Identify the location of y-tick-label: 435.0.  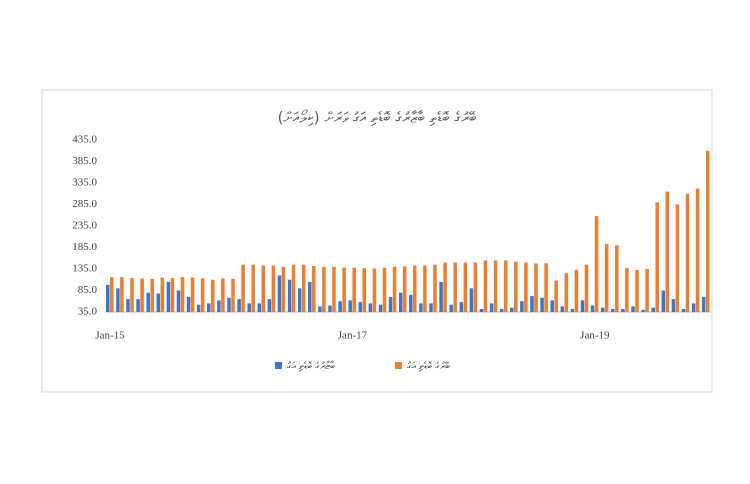
(84, 140).